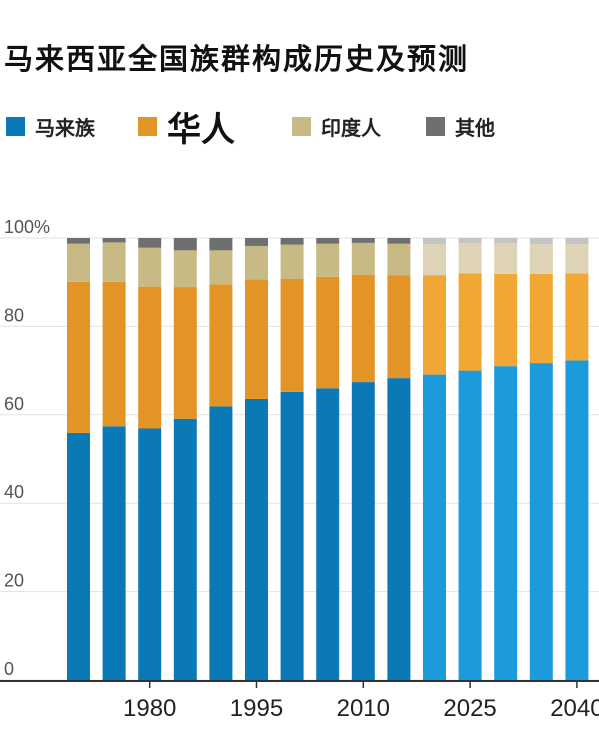  I want to click on x-tick-label: 1980, so click(149, 708).